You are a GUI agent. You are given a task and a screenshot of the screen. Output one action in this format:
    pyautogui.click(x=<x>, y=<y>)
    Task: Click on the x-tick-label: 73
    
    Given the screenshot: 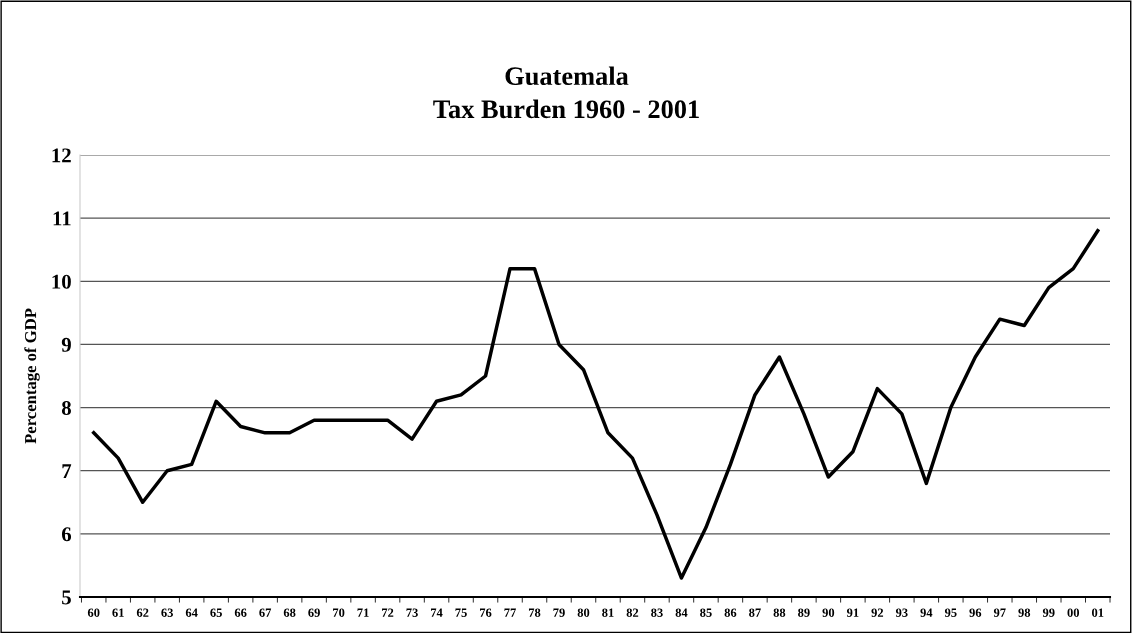 What is the action you would take?
    pyautogui.click(x=412, y=612)
    